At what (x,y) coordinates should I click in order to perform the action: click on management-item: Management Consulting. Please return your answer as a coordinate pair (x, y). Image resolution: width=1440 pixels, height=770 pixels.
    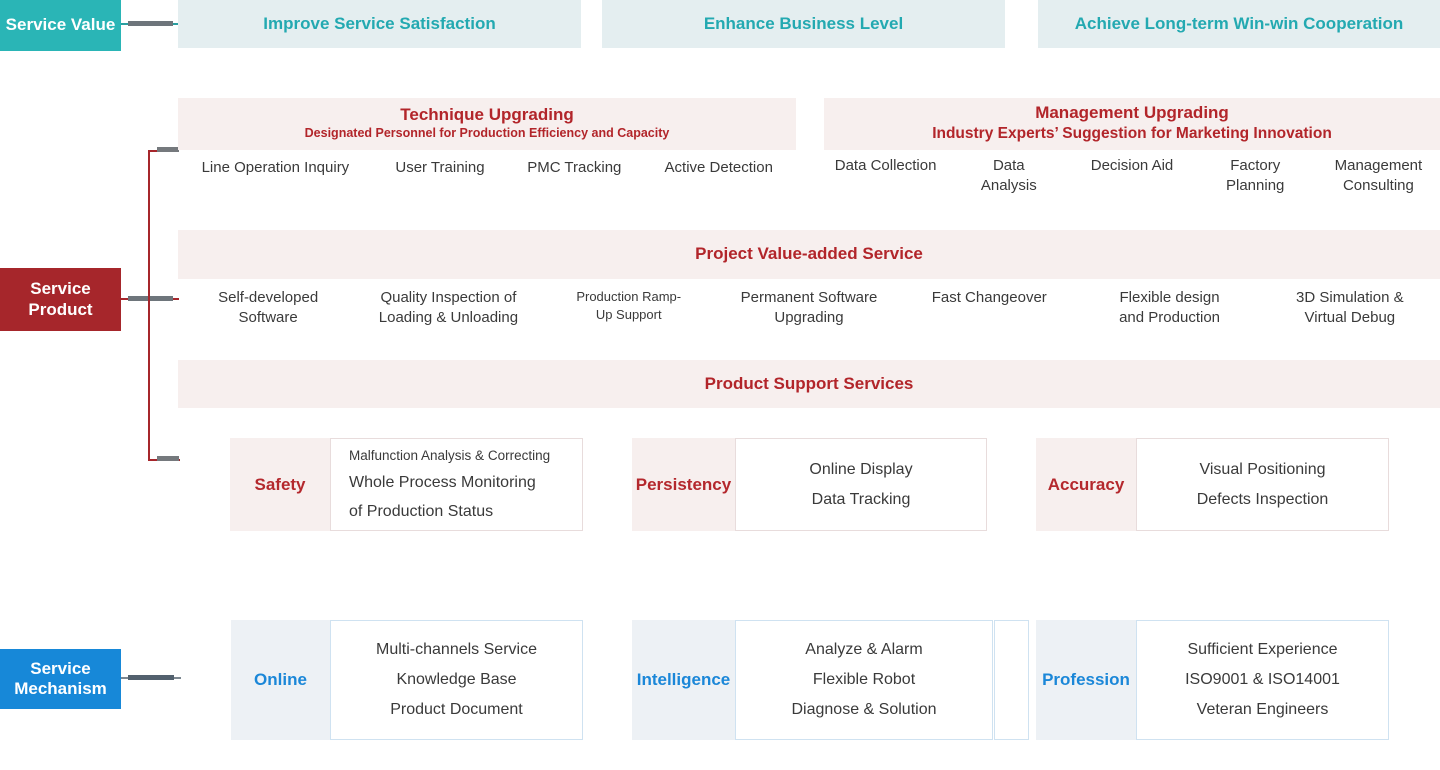
    Looking at the image, I should click on (1378, 176).